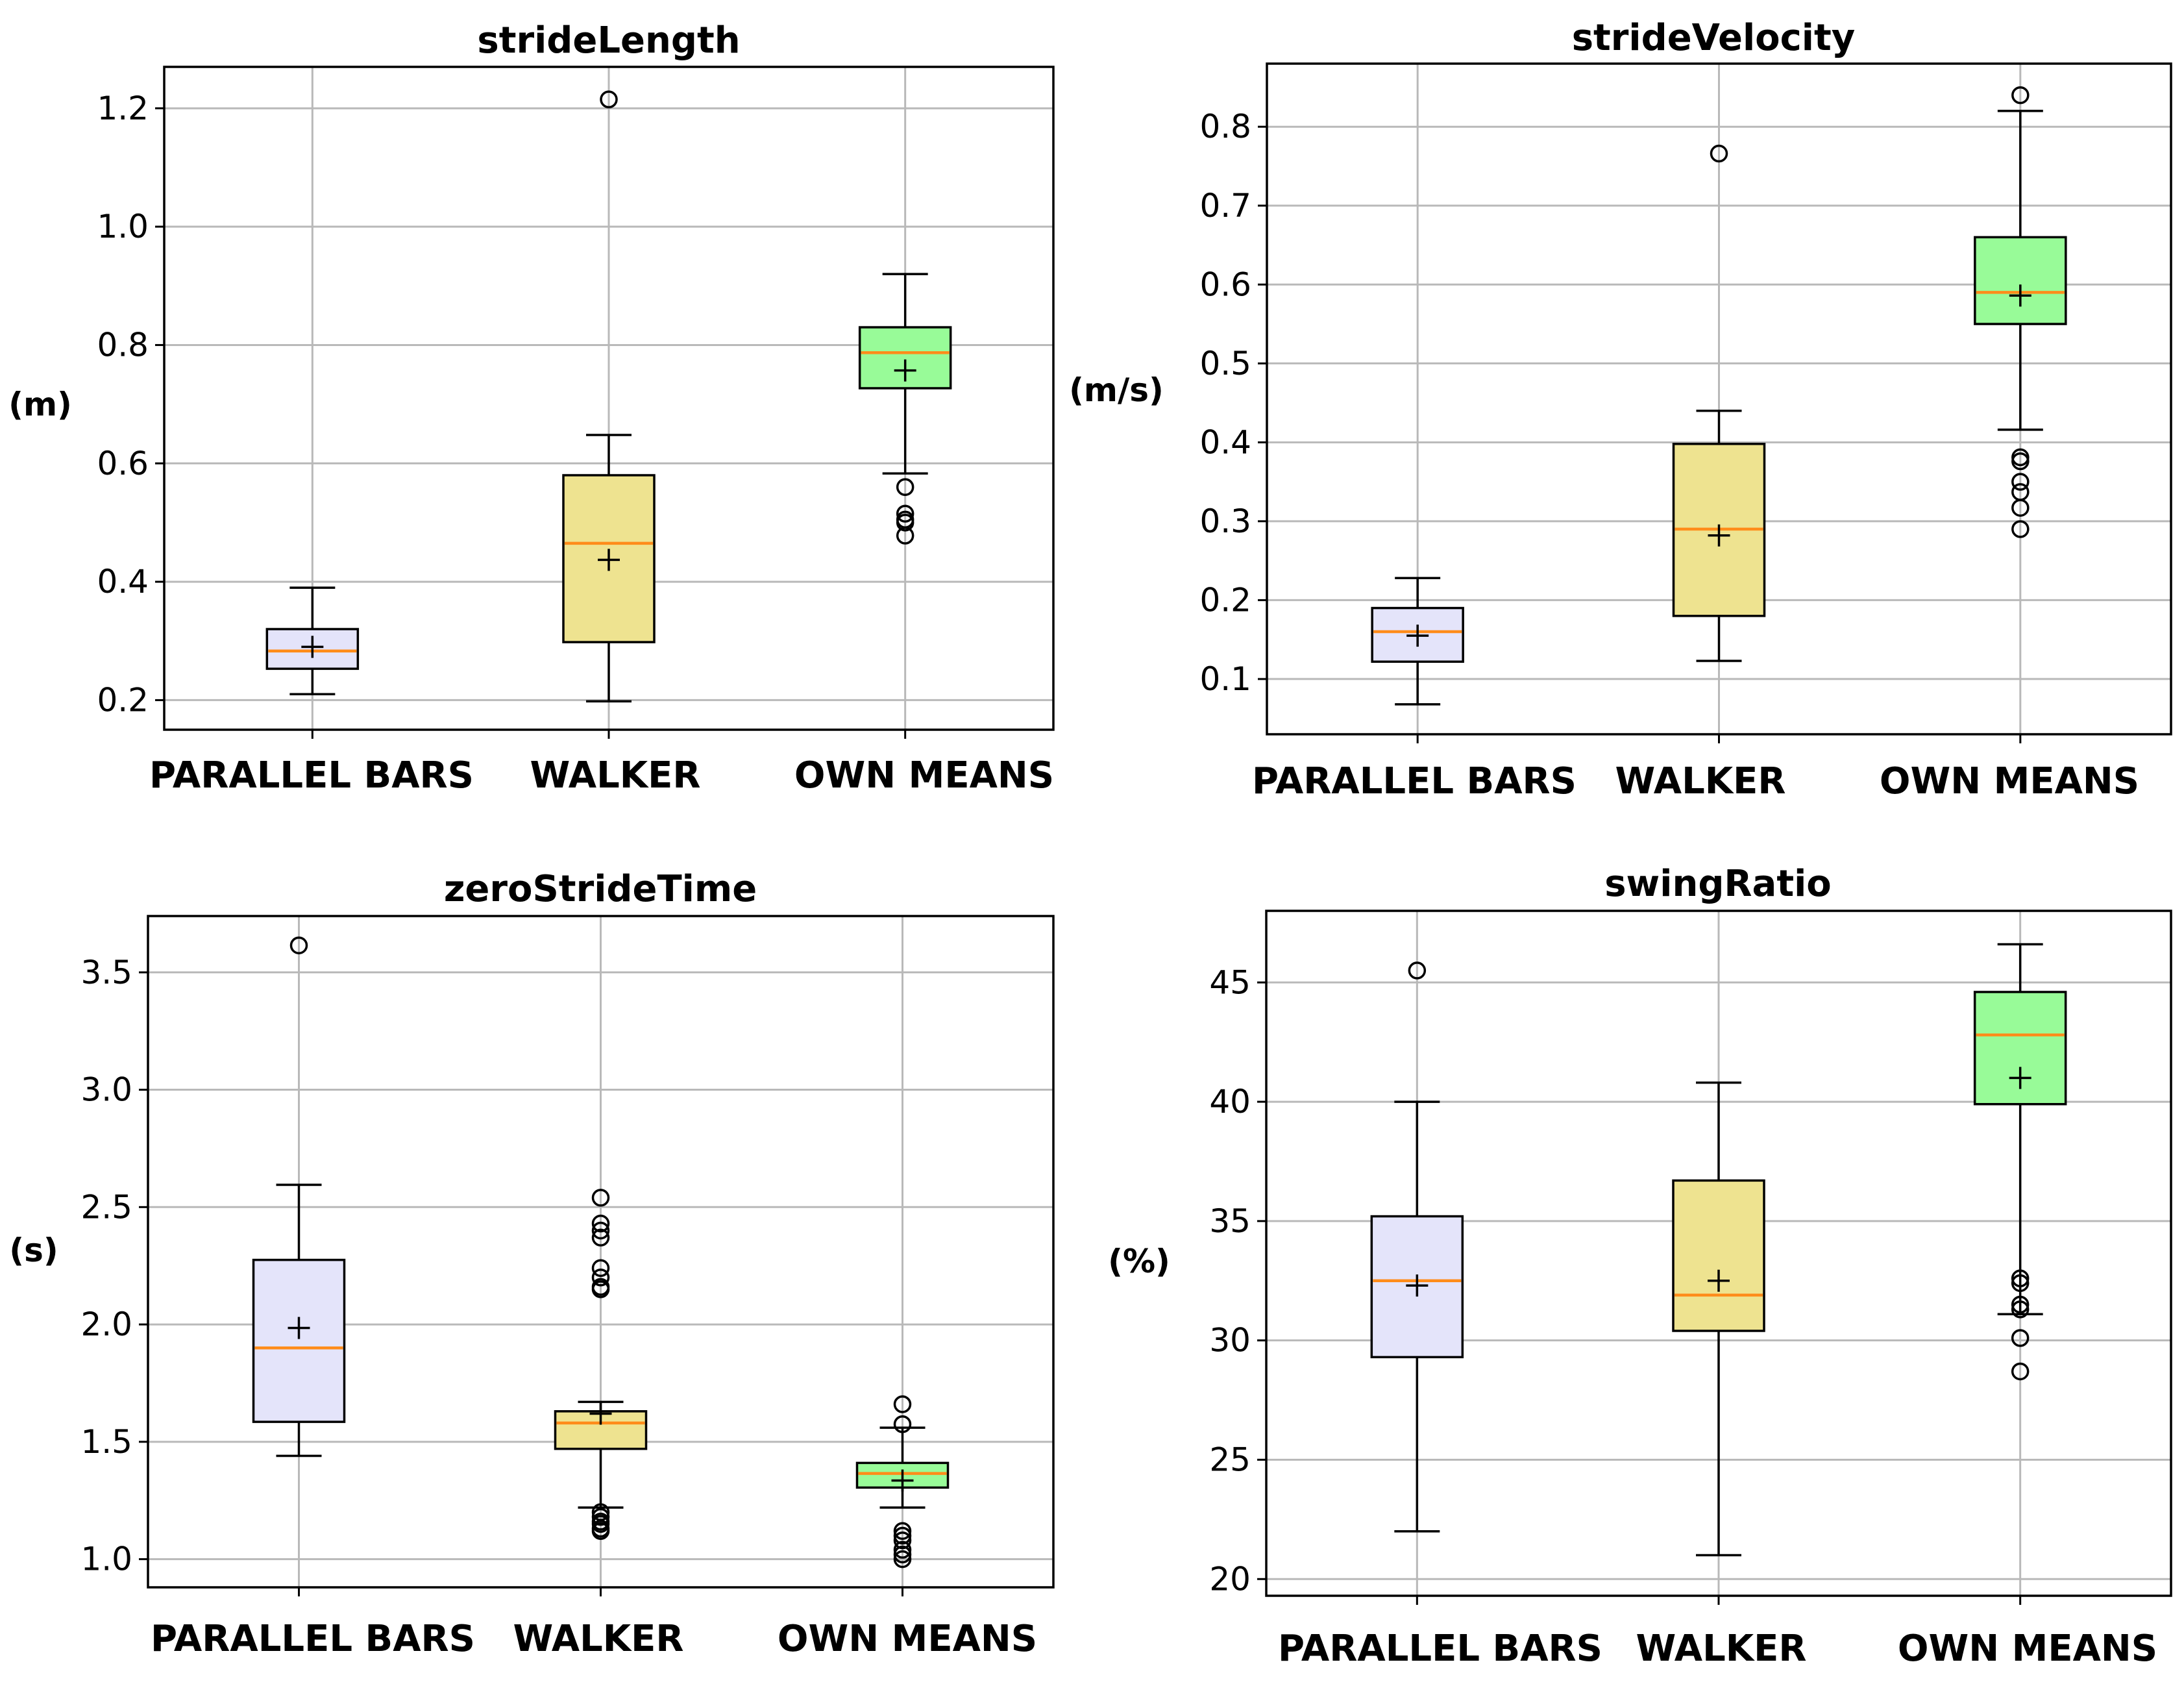 Image resolution: width=2184 pixels, height=1686 pixels. I want to click on y-tick-label: 3.0, so click(106, 1090).